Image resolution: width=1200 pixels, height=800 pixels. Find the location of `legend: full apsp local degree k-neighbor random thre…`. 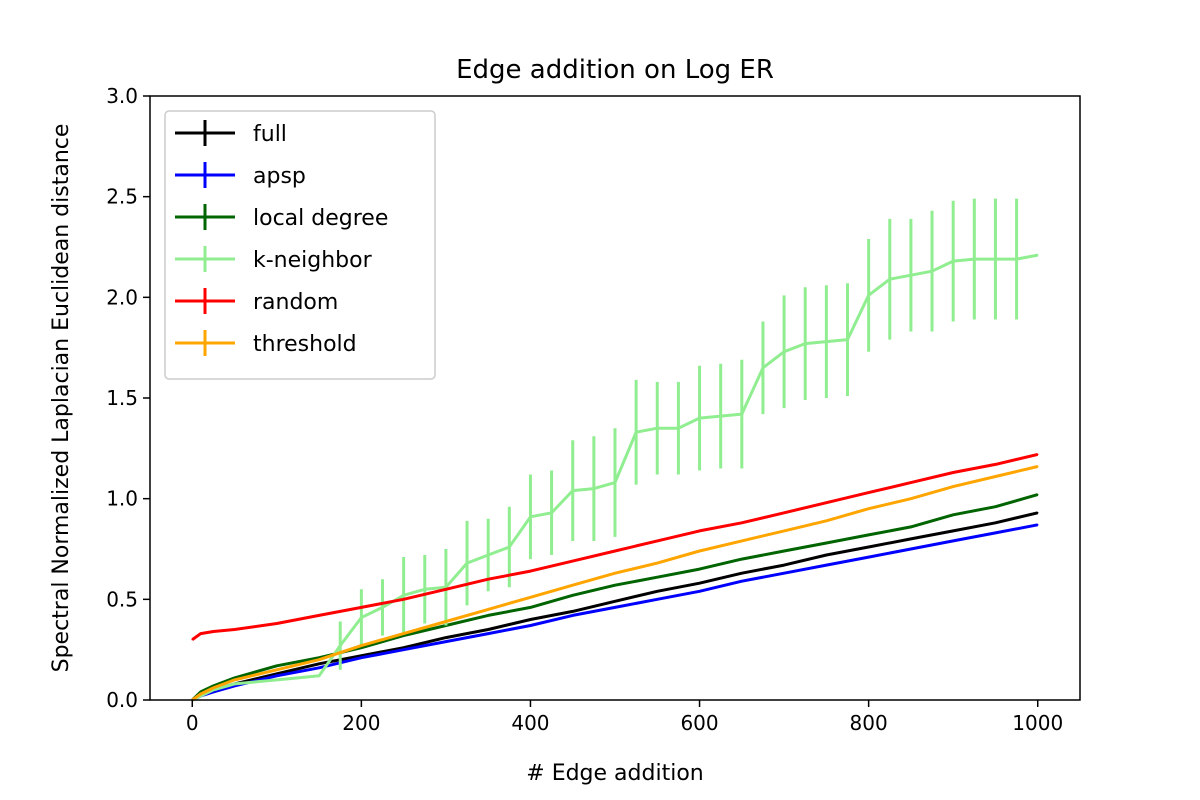

legend: full apsp local degree k-neighbor random thre… is located at coordinates (300, 245).